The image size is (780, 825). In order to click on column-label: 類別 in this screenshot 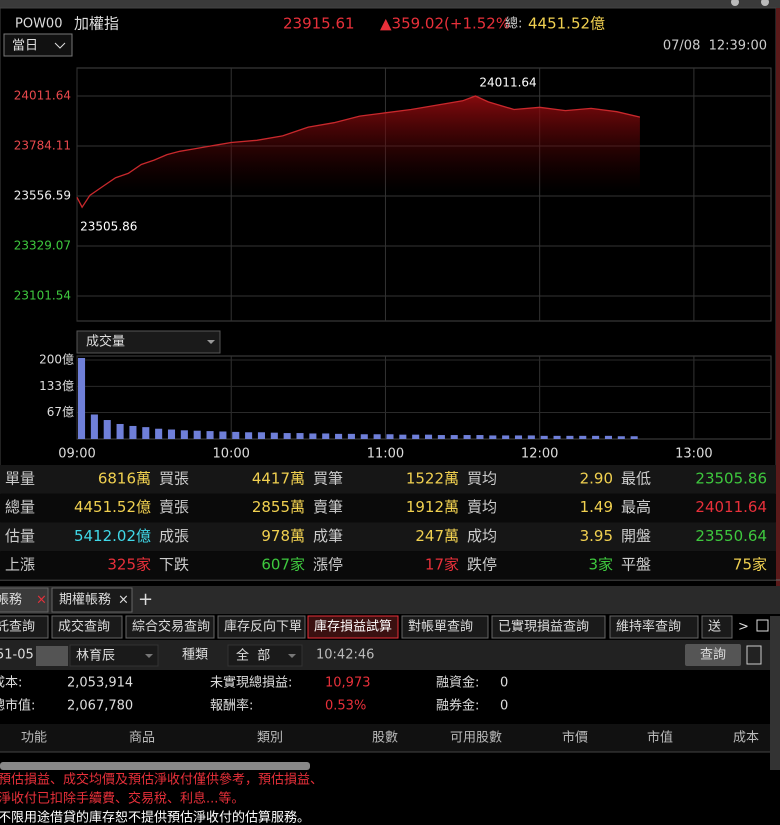, I will do `click(270, 738)`.